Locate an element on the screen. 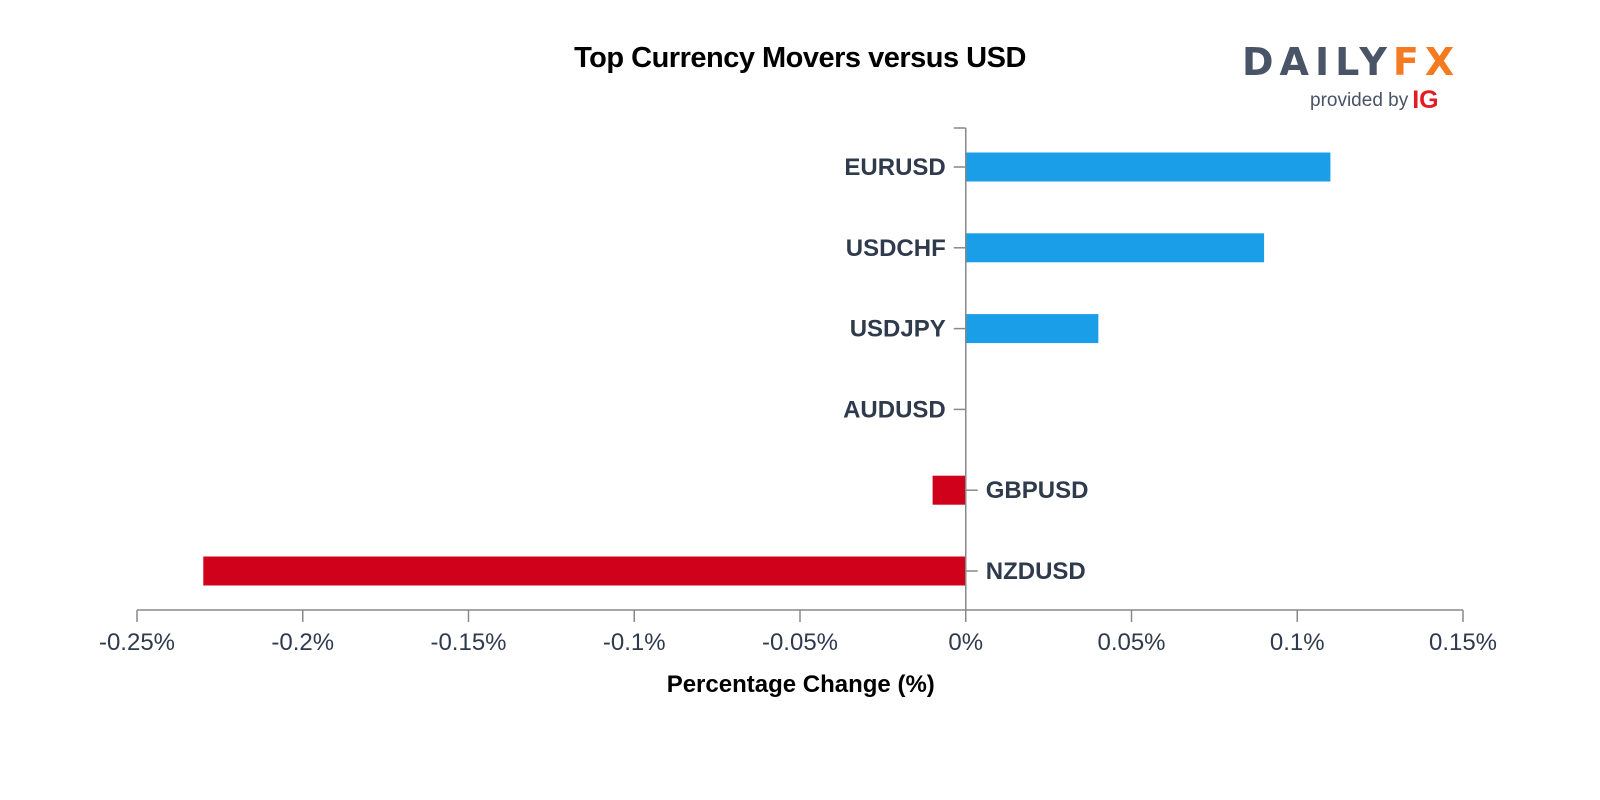 This screenshot has width=1600, height=800. logo-provided-by: provided by IG is located at coordinates (1374, 100).